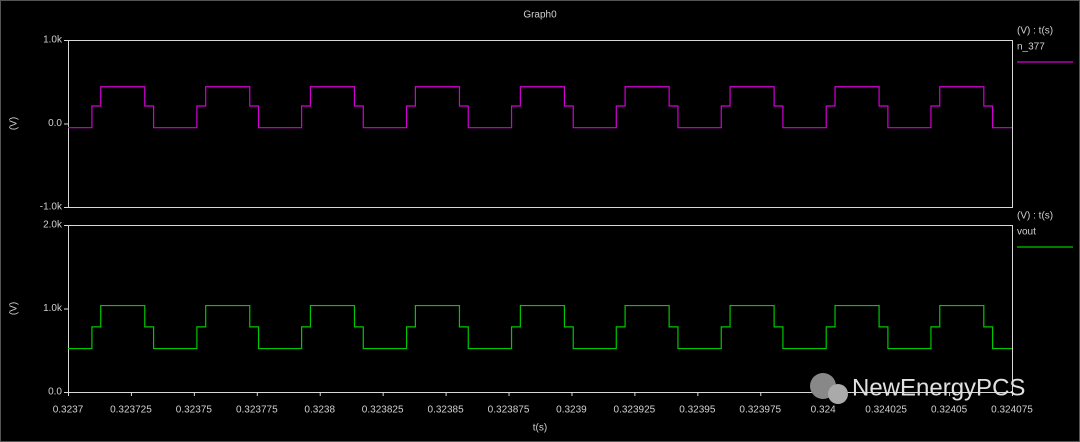  What do you see at coordinates (760, 410) in the screenshot?
I see `x-tick-label: 0.323975` at bounding box center [760, 410].